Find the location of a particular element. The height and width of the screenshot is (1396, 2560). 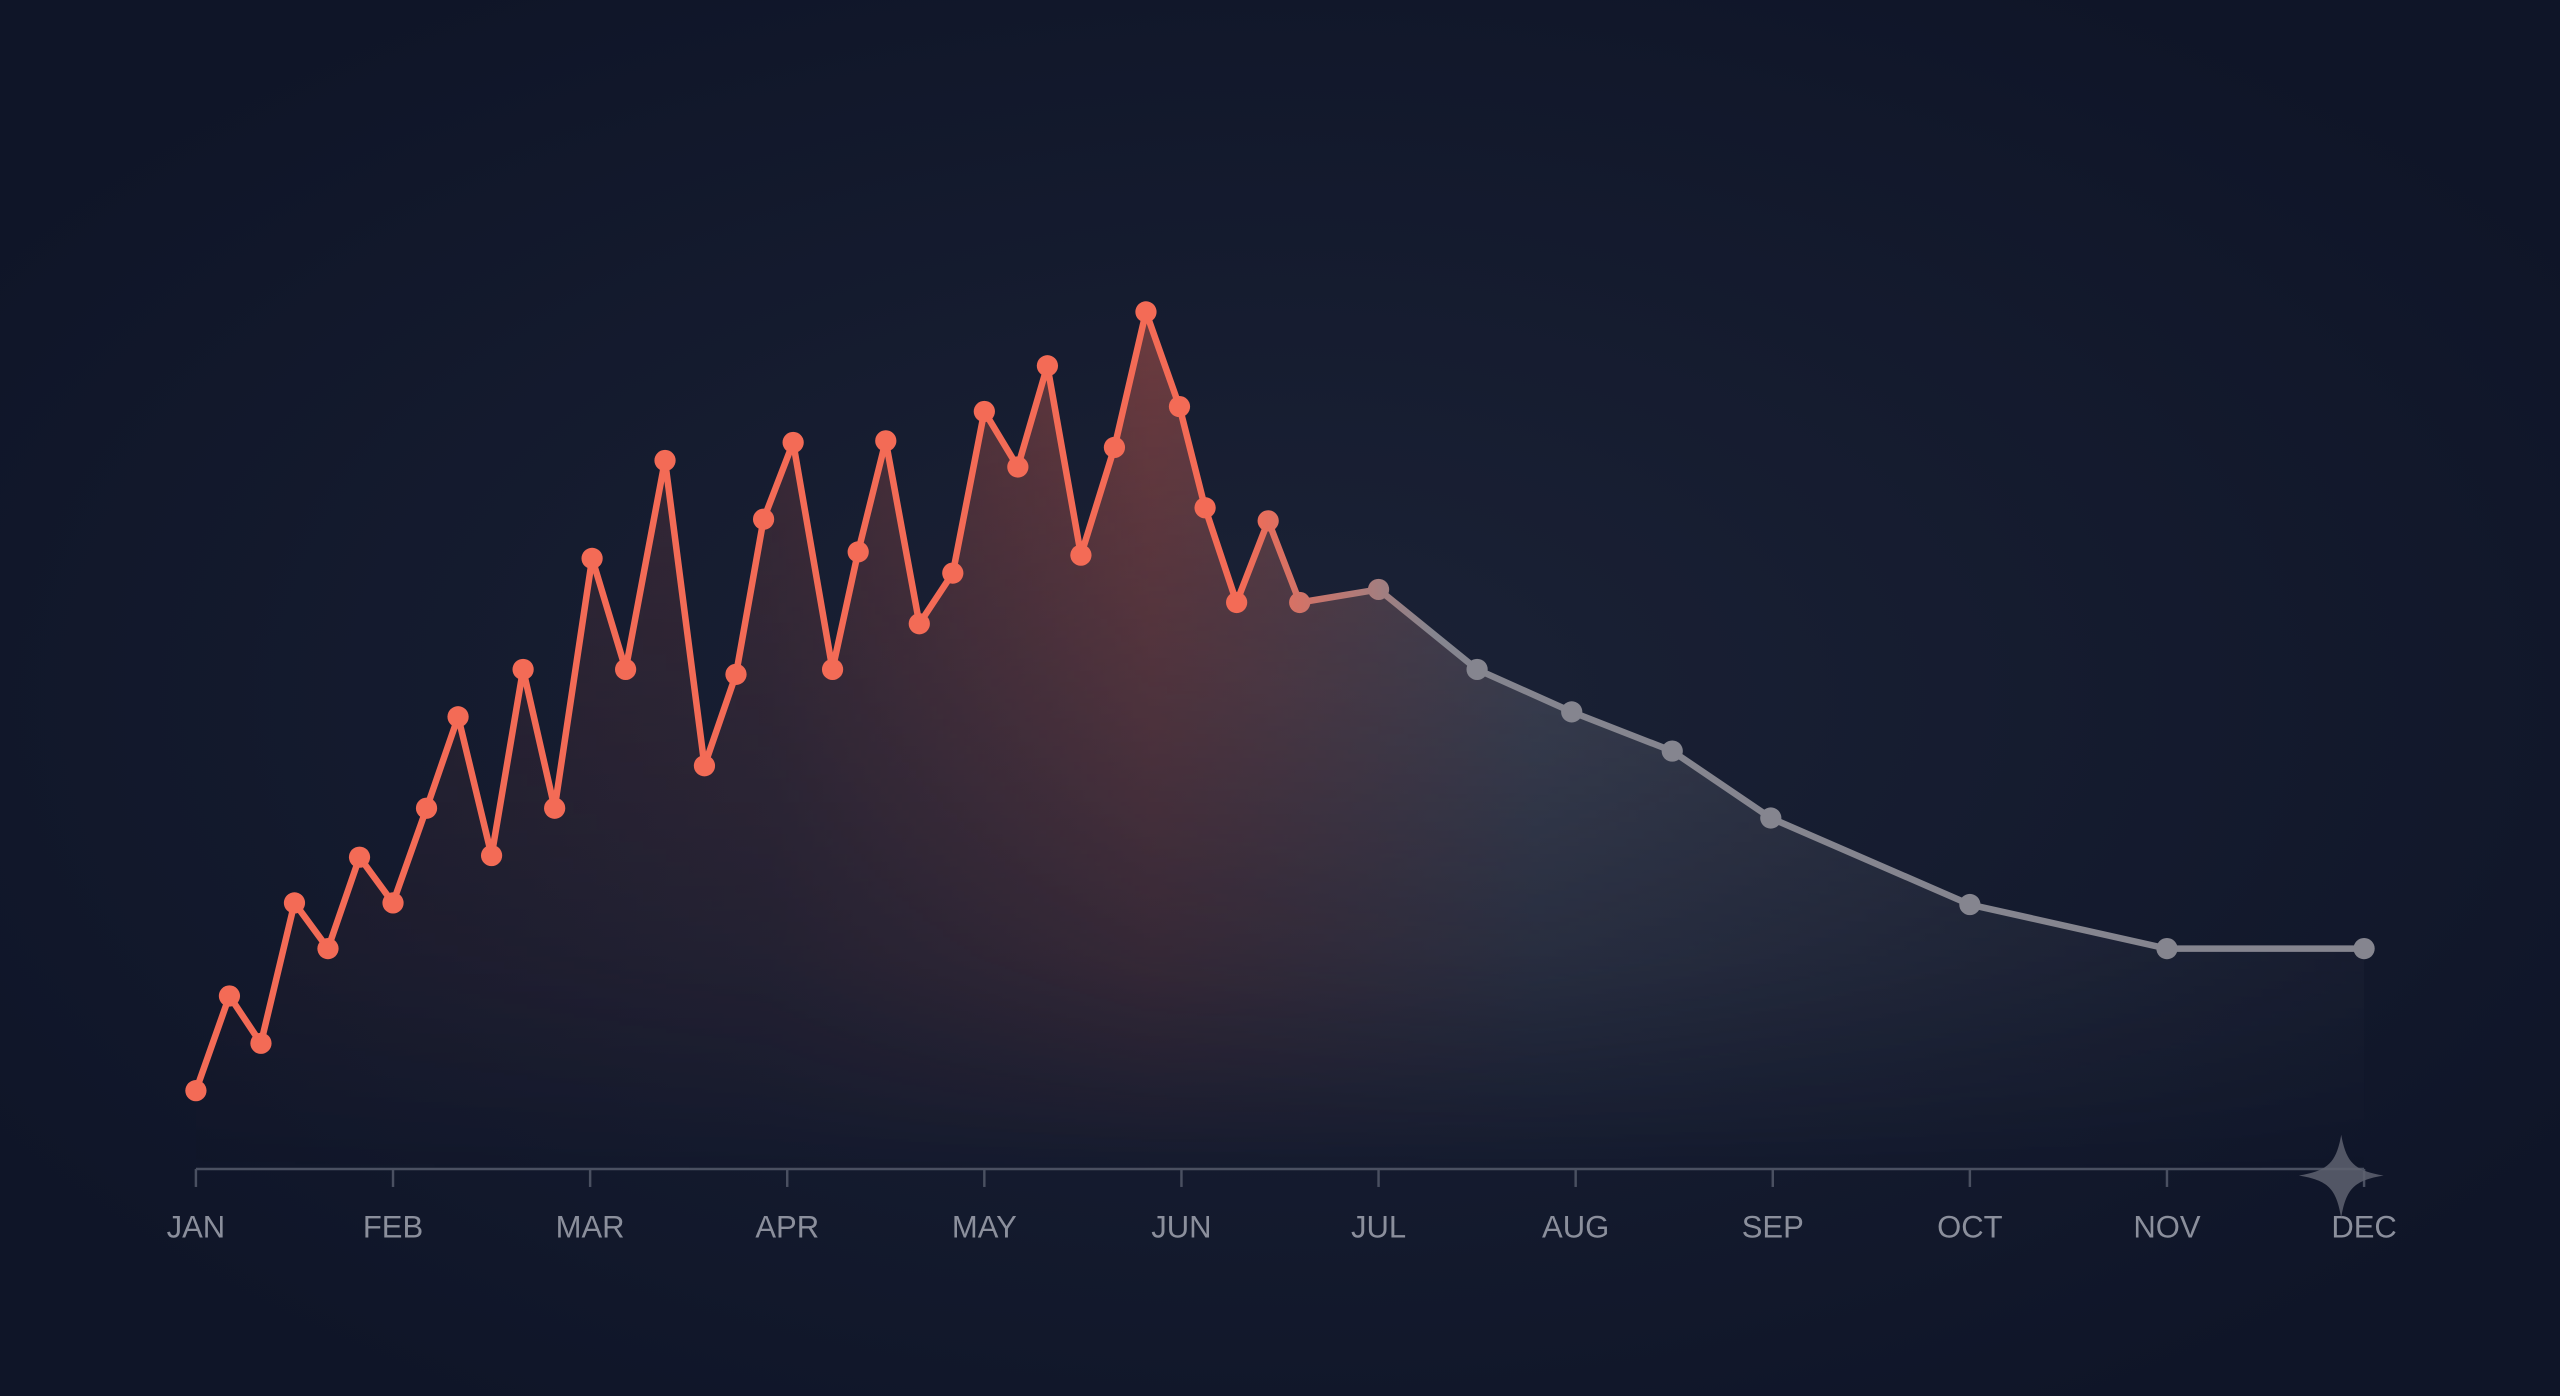

x-tick-label: JAN is located at coordinates (196, 1227).